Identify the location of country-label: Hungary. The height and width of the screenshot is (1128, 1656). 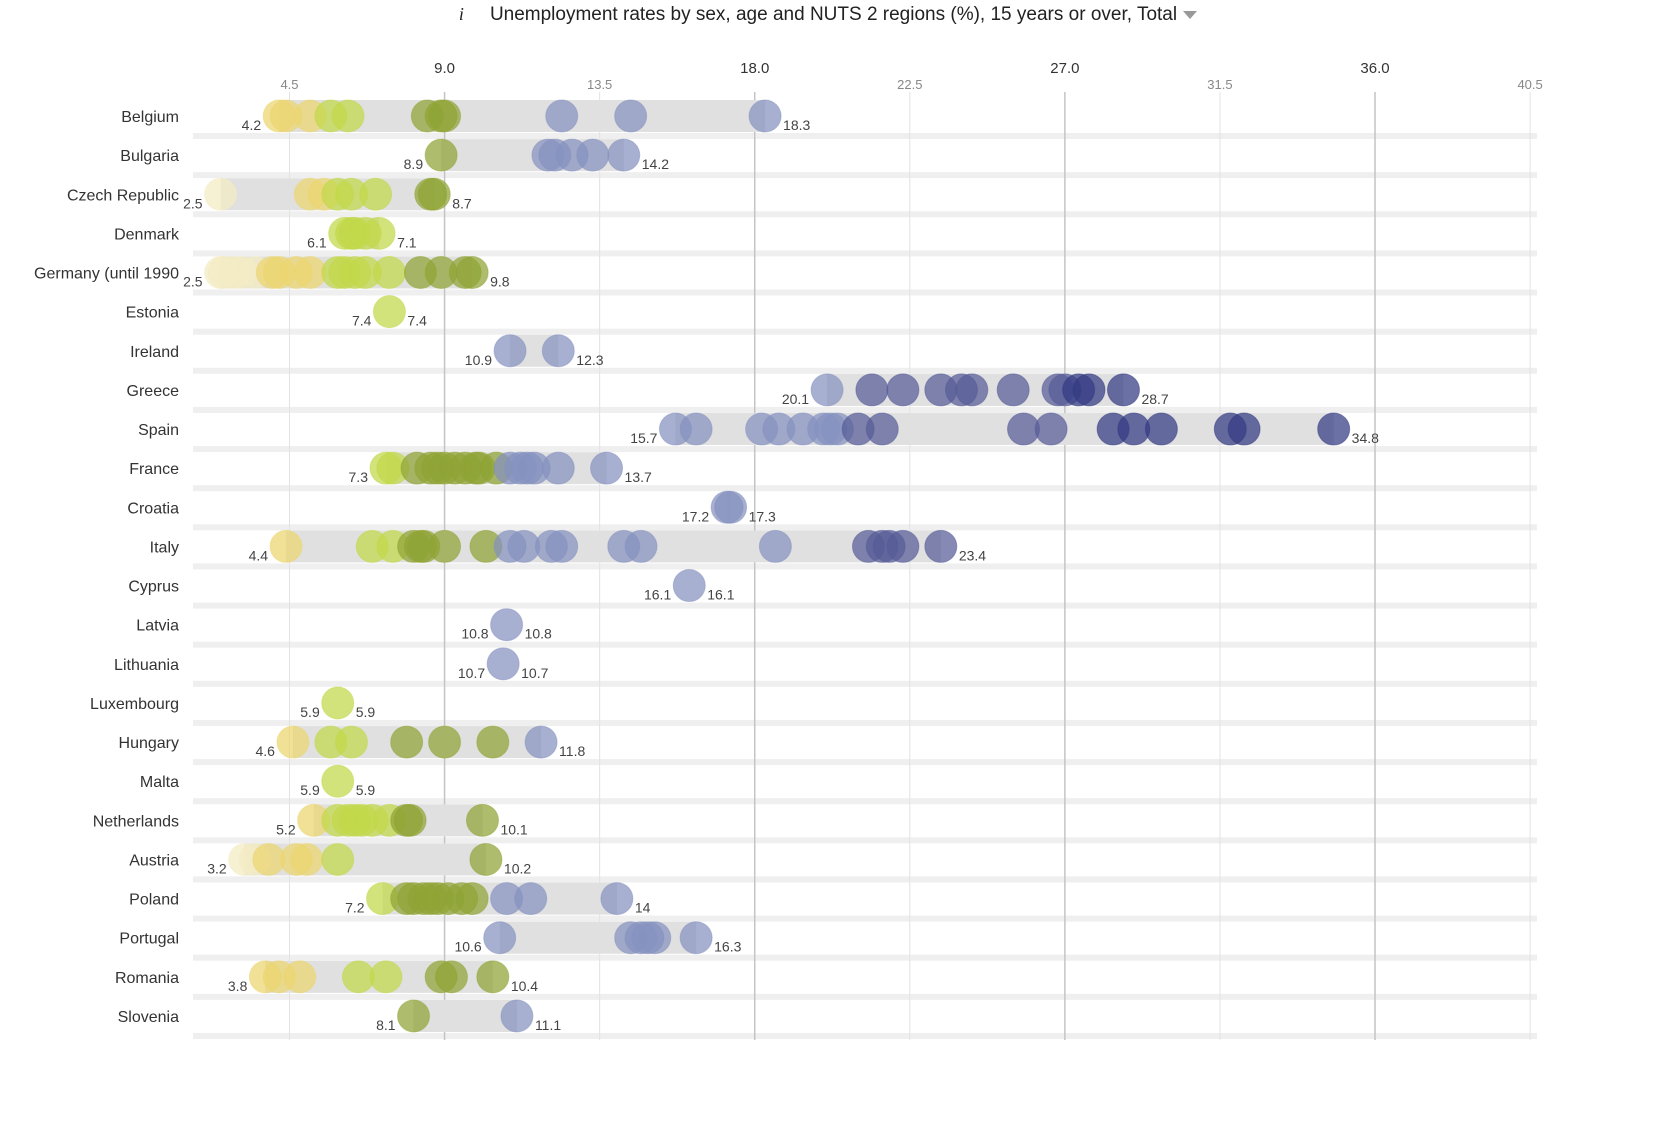
(149, 743).